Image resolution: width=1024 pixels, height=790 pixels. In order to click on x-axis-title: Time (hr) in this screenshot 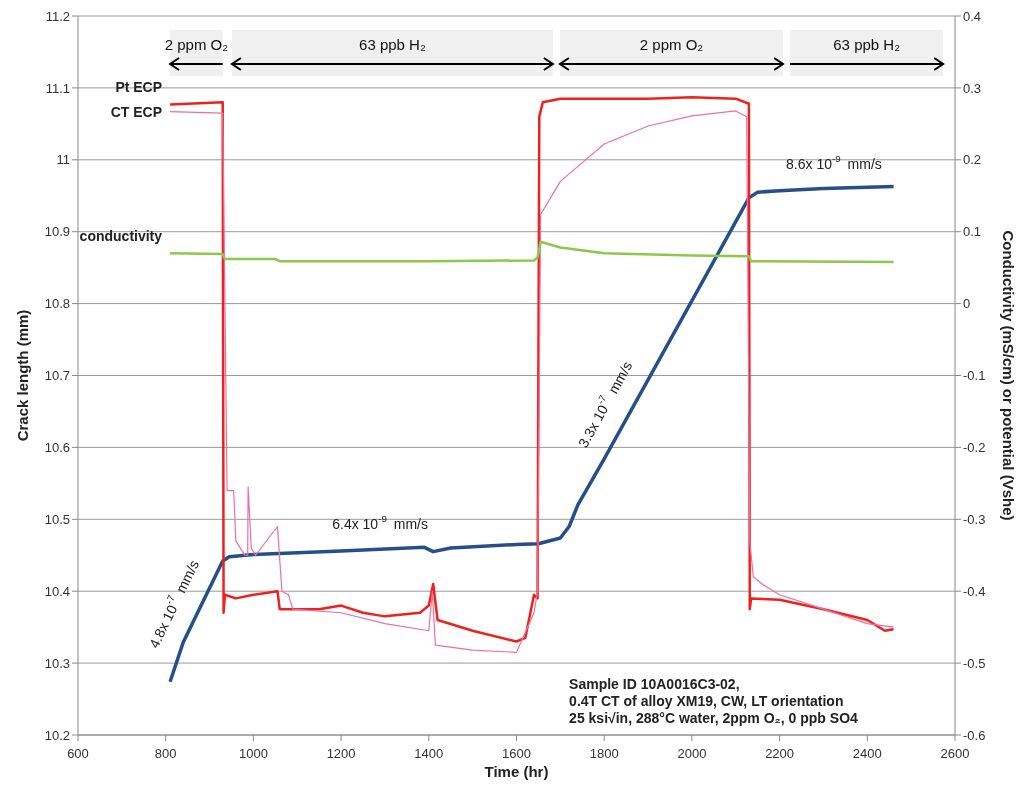, I will do `click(516, 771)`.